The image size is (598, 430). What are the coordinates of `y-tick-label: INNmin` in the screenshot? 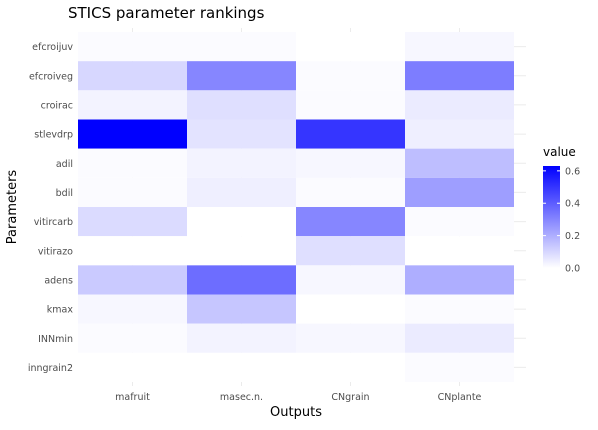 It's located at (55, 339).